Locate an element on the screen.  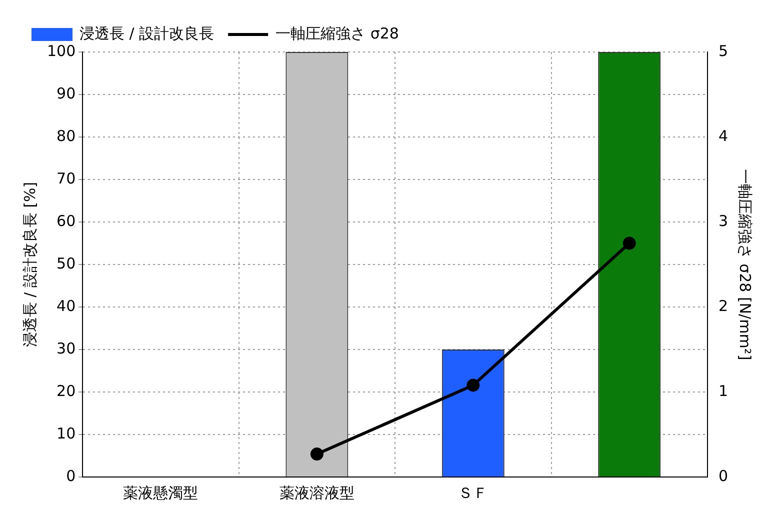
y-tick-label: 80 is located at coordinates (66, 135).